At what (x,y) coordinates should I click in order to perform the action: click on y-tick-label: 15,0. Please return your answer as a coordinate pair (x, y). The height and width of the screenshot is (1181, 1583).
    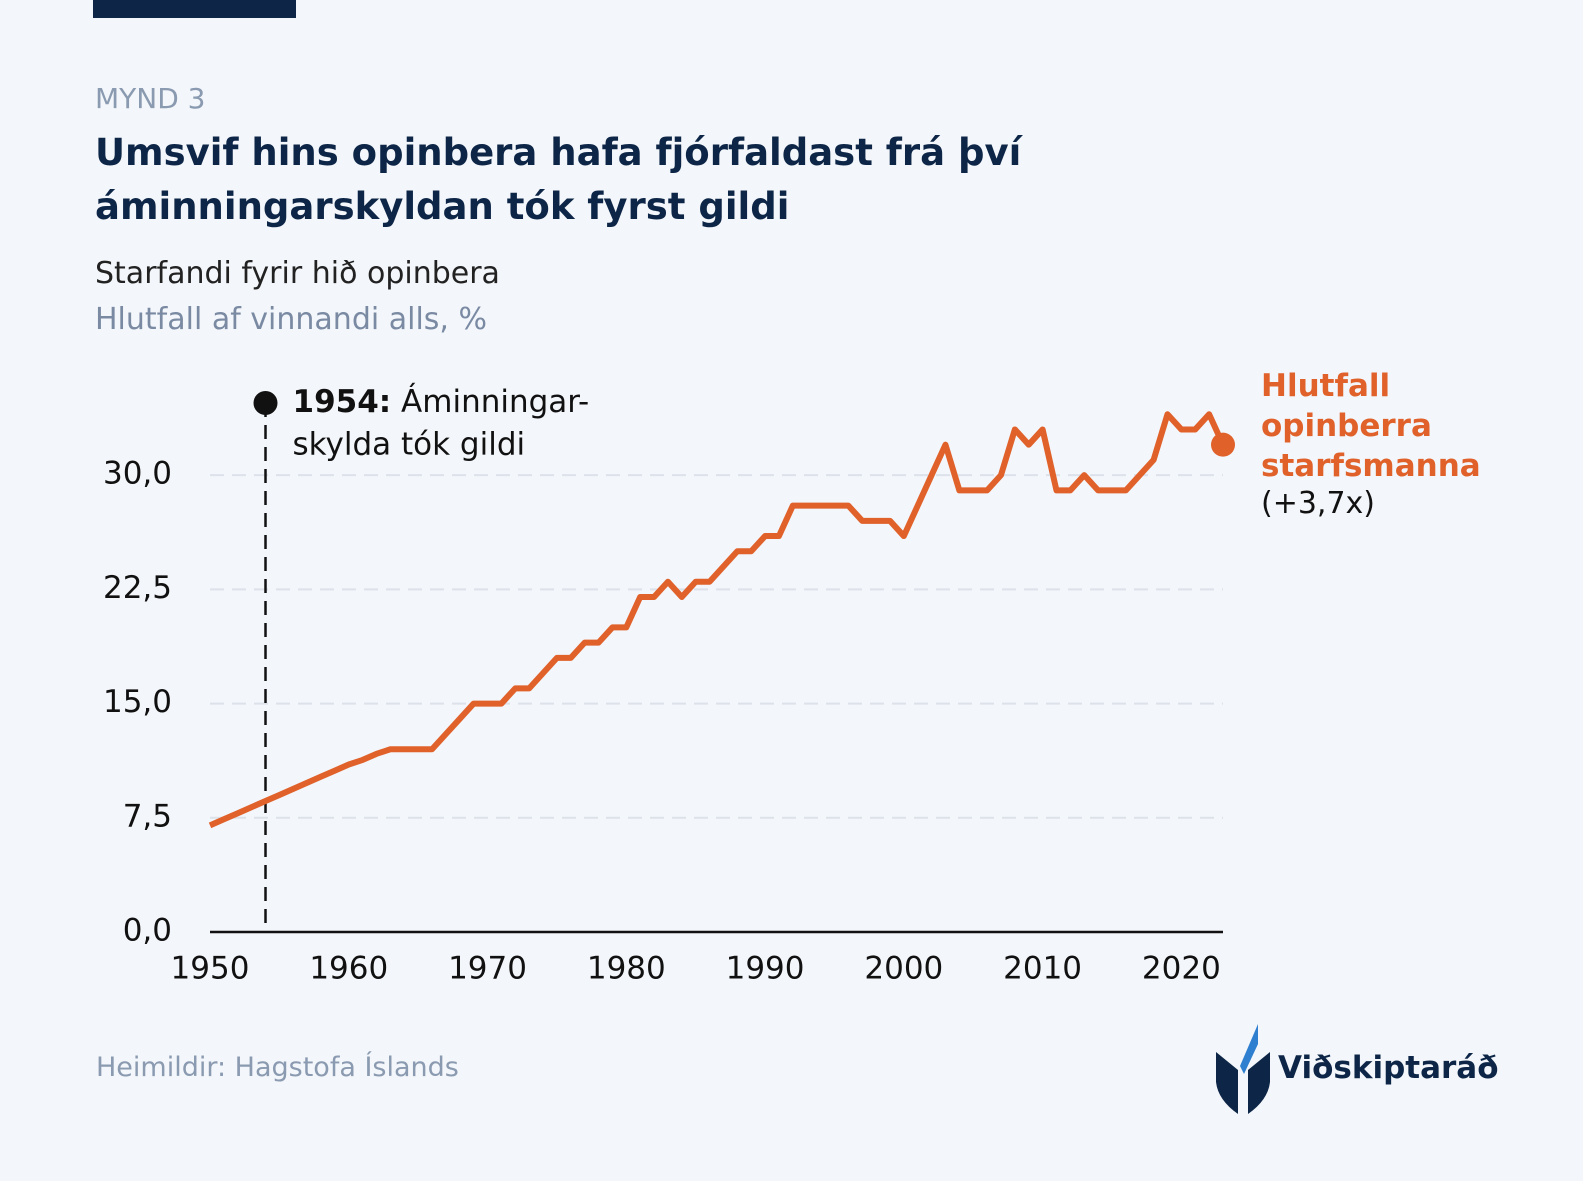
    Looking at the image, I should click on (137, 702).